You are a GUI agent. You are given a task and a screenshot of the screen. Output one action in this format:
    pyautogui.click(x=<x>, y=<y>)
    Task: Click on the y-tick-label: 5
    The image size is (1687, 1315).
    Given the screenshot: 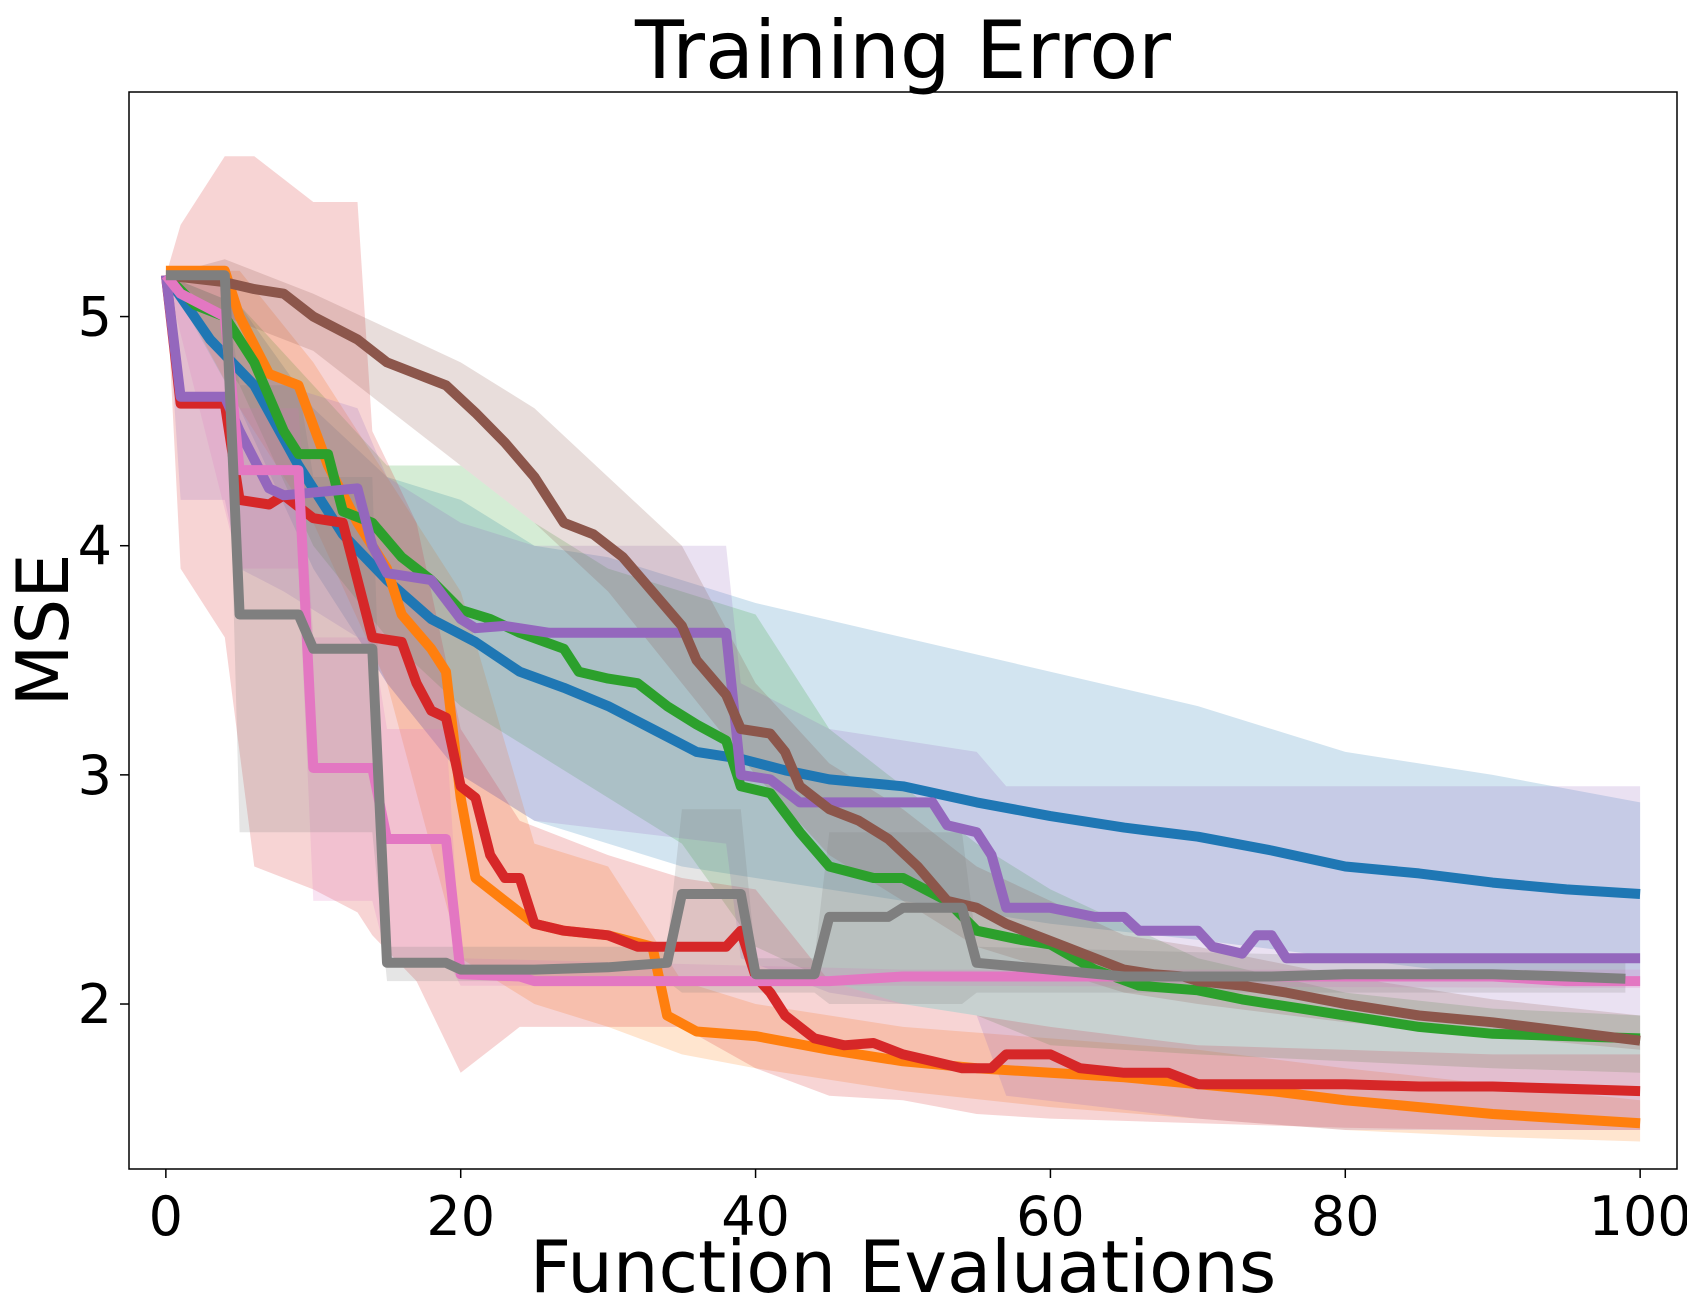 What is the action you would take?
    pyautogui.click(x=95, y=317)
    